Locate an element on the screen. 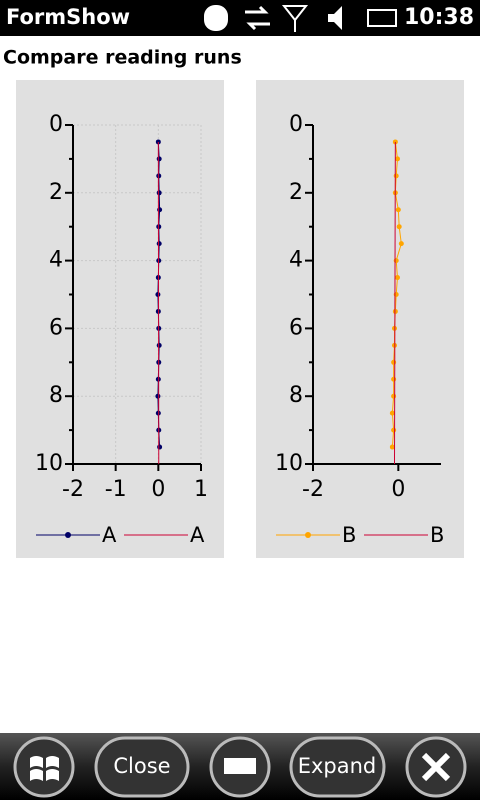  status-icons is located at coordinates (300, 18).